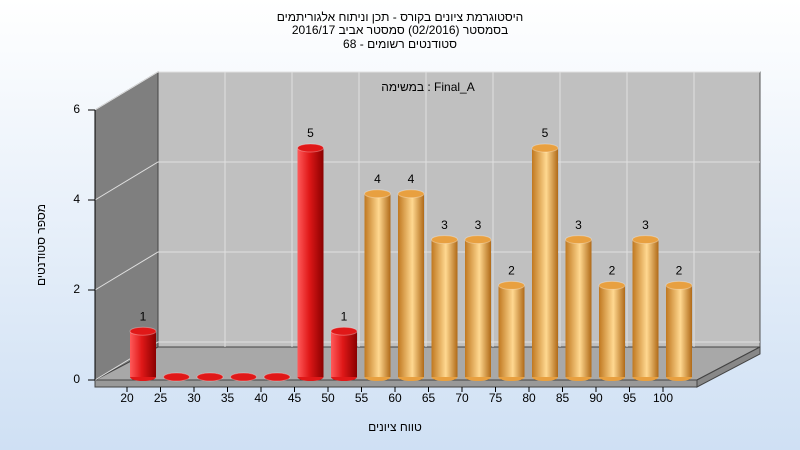 This screenshot has width=800, height=450. Describe the element at coordinates (228, 398) in the screenshot. I see `x-tick-label: 35` at that location.